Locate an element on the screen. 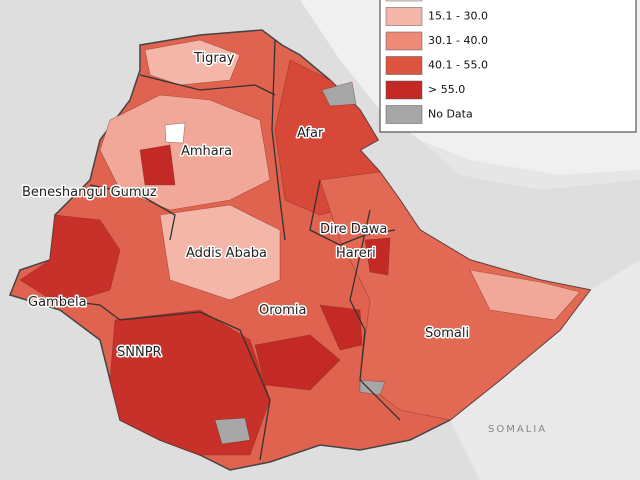 Image resolution: width=640 pixels, height=480 pixels. region-label: Hareri is located at coordinates (356, 253).